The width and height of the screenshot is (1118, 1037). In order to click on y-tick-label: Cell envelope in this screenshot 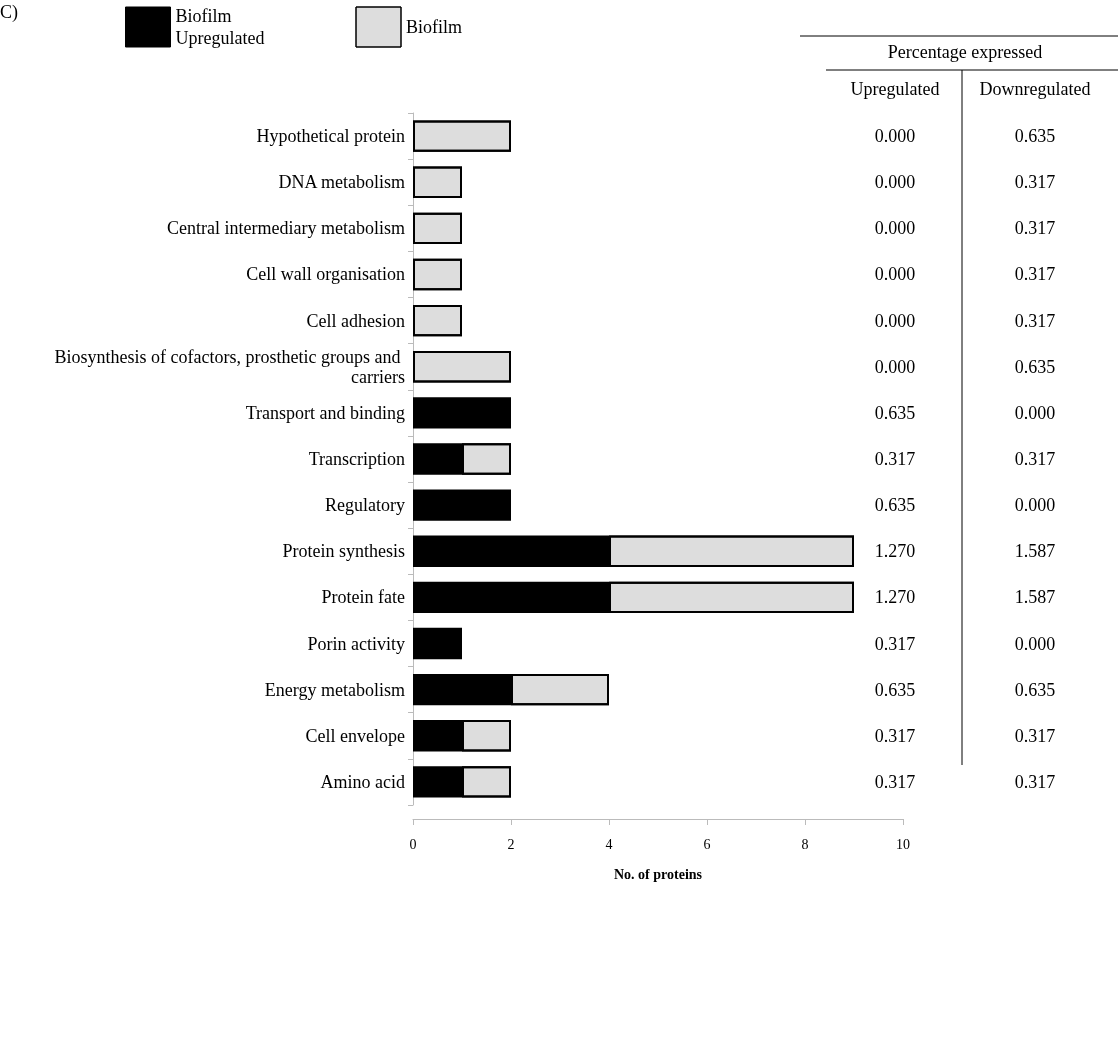, I will do `click(355, 735)`.